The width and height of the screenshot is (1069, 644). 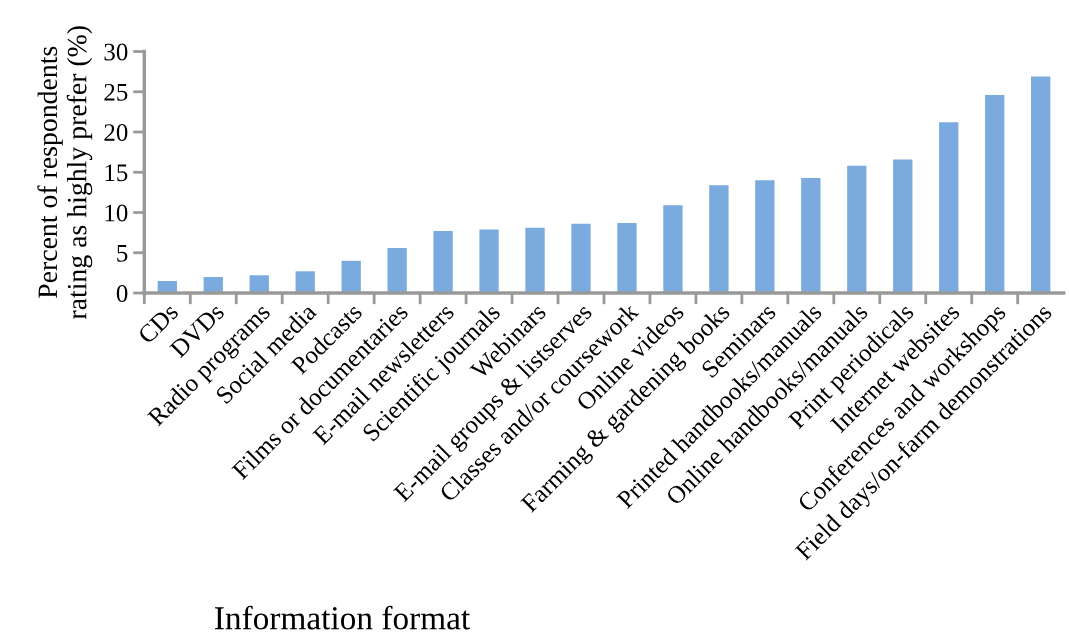 What do you see at coordinates (122, 253) in the screenshot?
I see `y-tick-label: 5` at bounding box center [122, 253].